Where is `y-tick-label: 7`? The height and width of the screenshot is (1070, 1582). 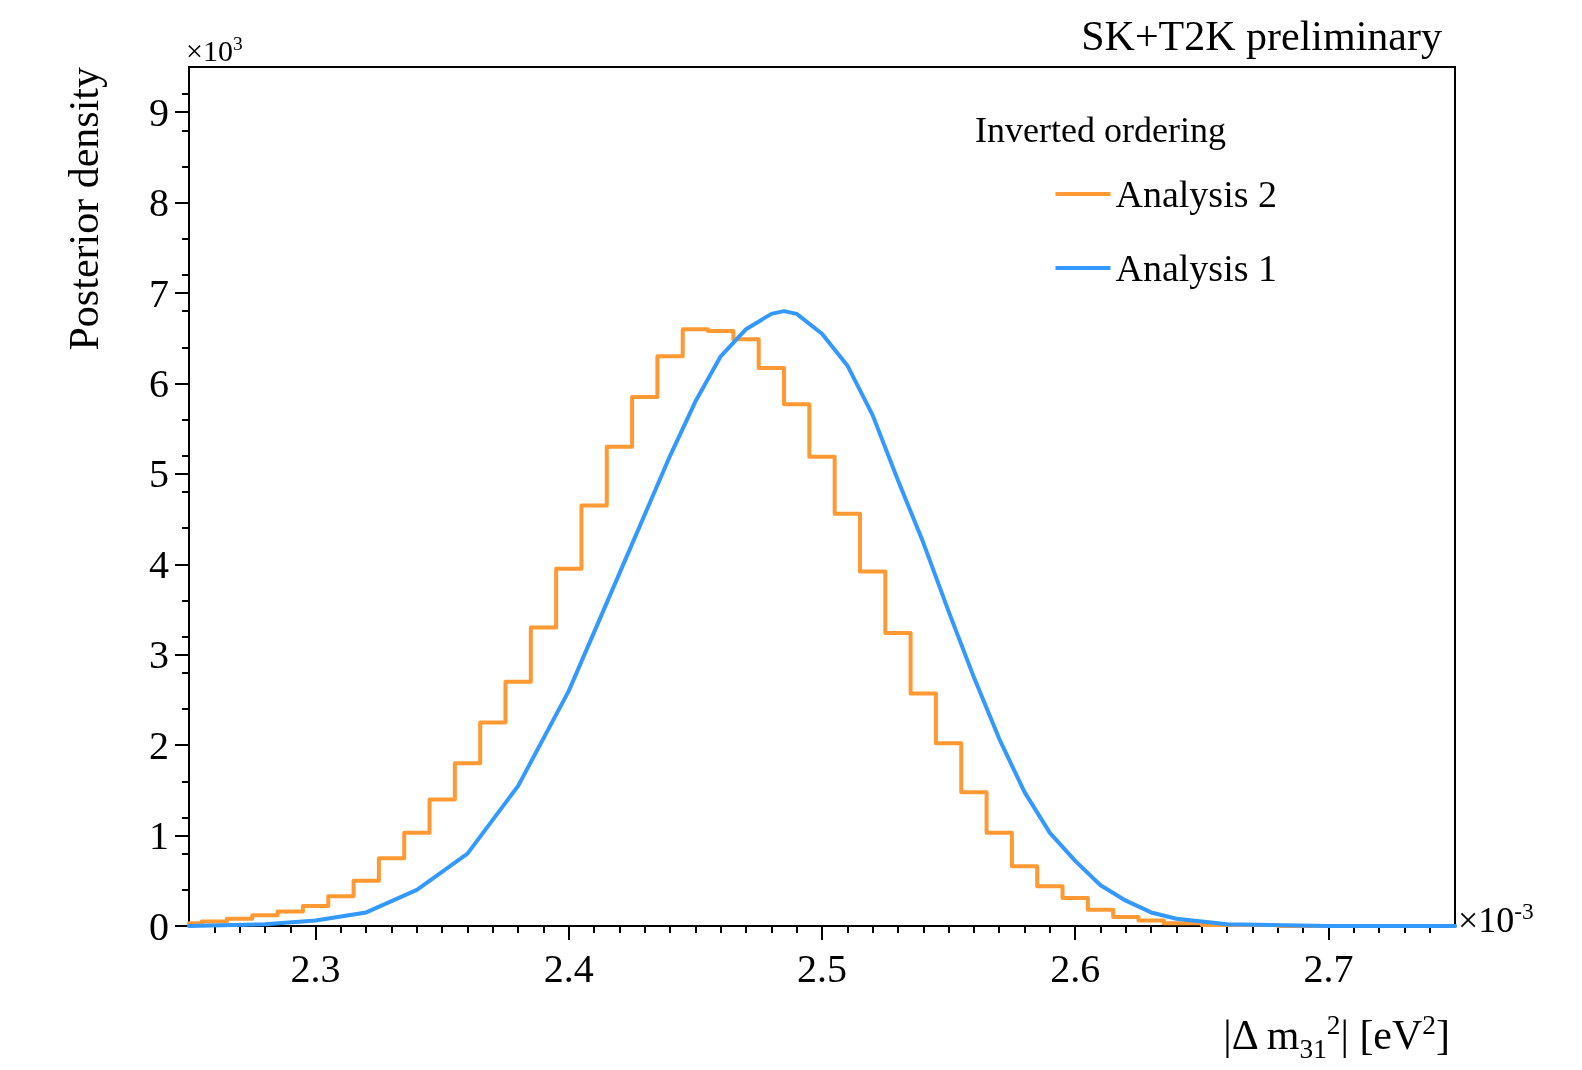
y-tick-label: 7 is located at coordinates (159, 293).